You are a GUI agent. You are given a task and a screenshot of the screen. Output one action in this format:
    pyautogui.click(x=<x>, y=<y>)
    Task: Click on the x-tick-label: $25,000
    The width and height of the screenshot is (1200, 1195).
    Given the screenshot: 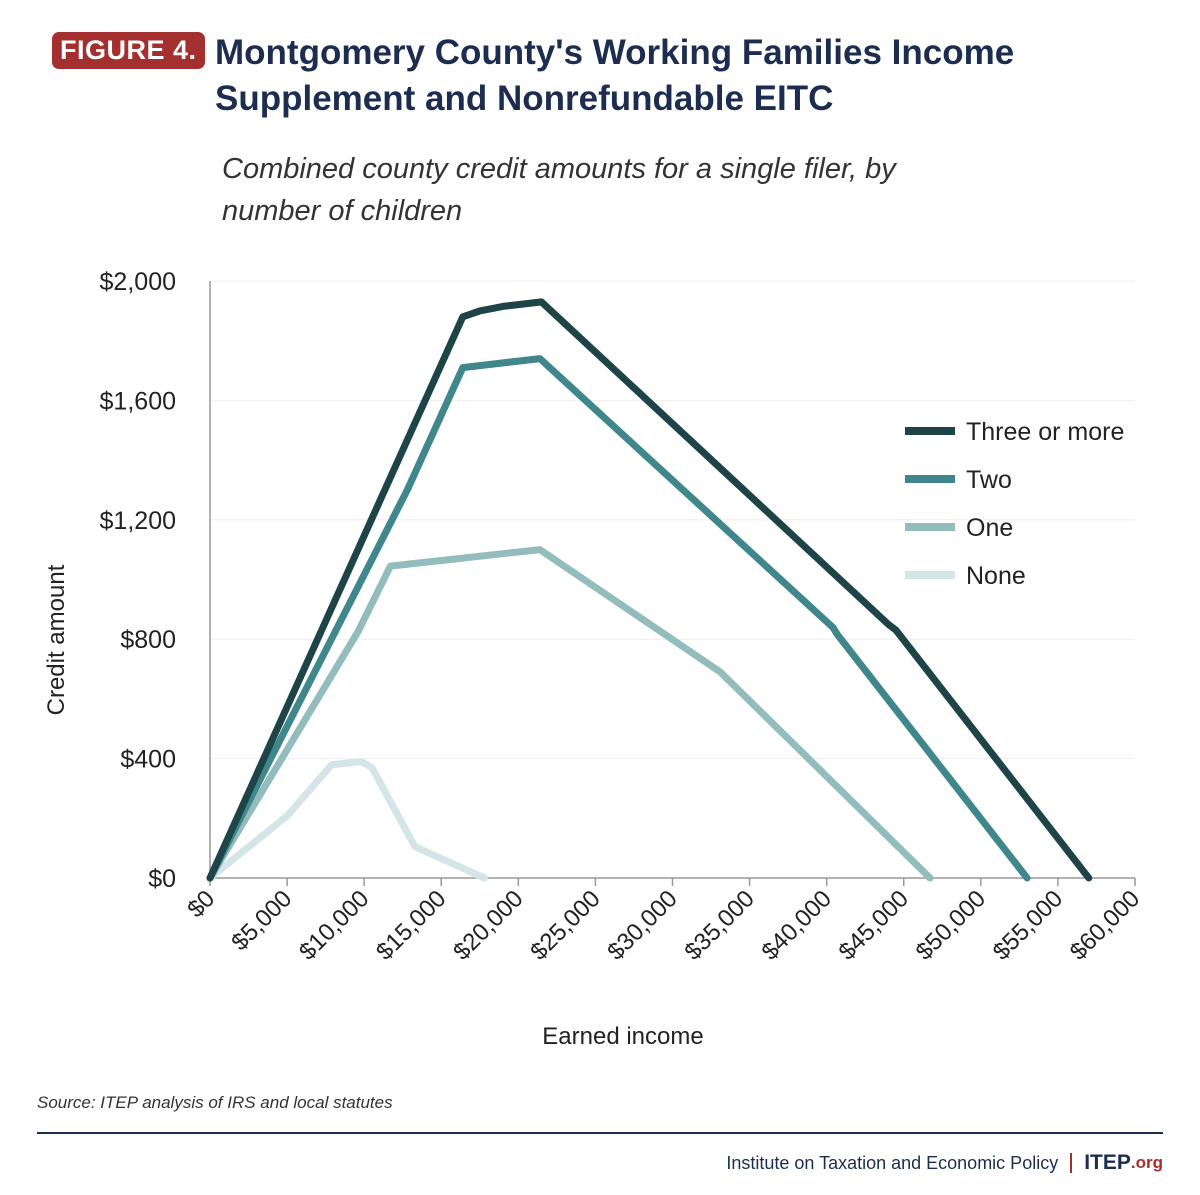 What is the action you would take?
    pyautogui.click(x=565, y=925)
    